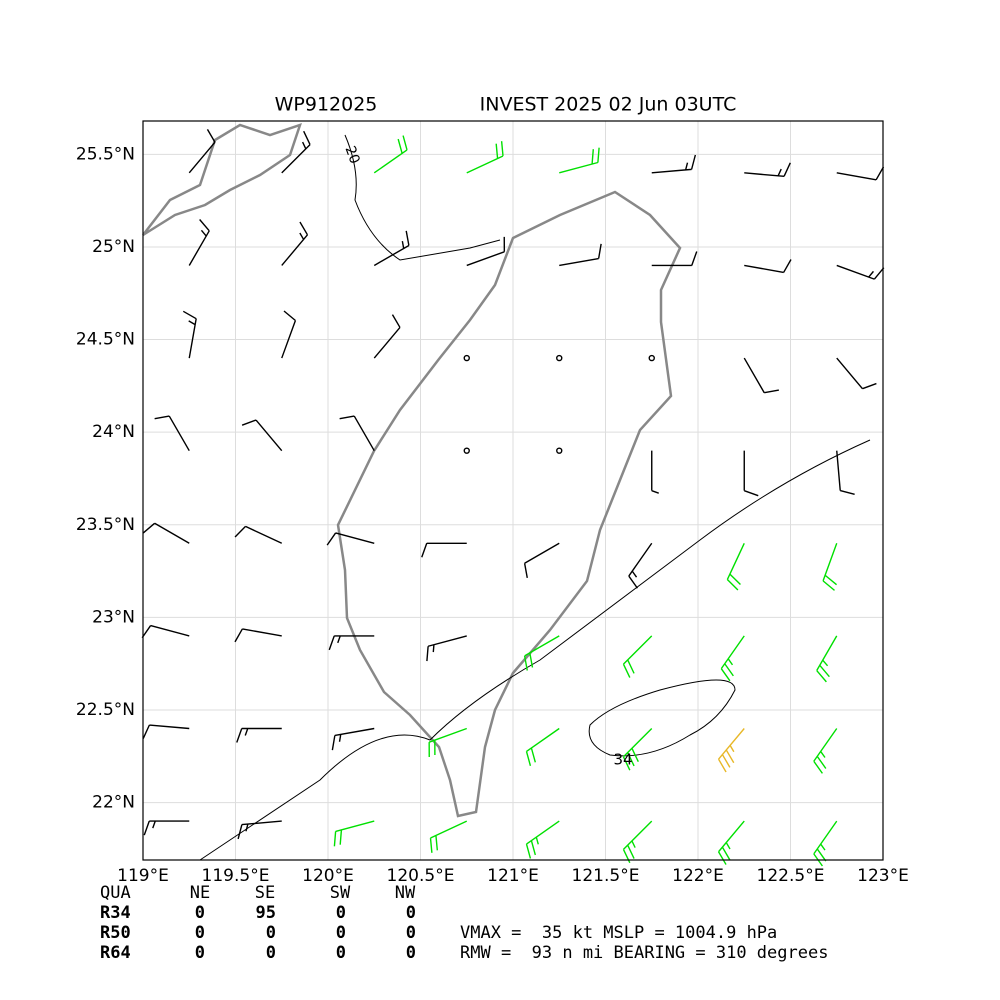  I want to click on x-tick-label: 119.5°E, so click(236, 876).